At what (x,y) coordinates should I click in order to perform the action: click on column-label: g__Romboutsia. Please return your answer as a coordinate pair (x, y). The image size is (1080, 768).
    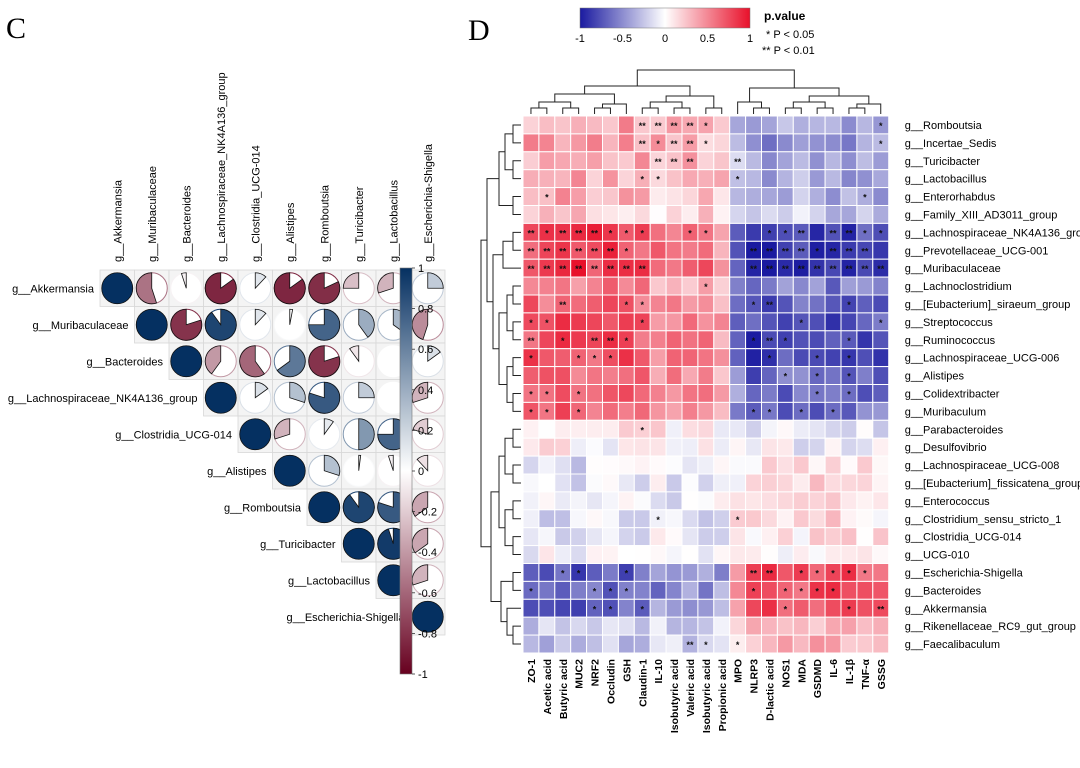
    Looking at the image, I should click on (325, 223).